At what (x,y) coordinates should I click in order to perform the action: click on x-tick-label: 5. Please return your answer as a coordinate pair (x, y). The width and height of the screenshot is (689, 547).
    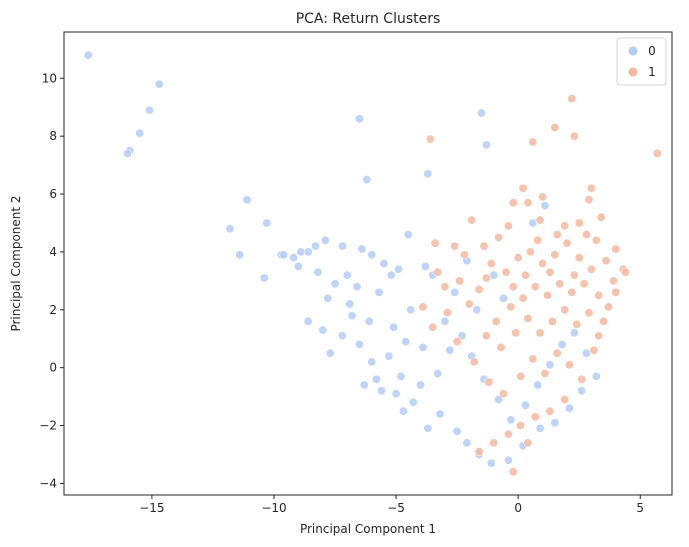
    Looking at the image, I should click on (640, 508).